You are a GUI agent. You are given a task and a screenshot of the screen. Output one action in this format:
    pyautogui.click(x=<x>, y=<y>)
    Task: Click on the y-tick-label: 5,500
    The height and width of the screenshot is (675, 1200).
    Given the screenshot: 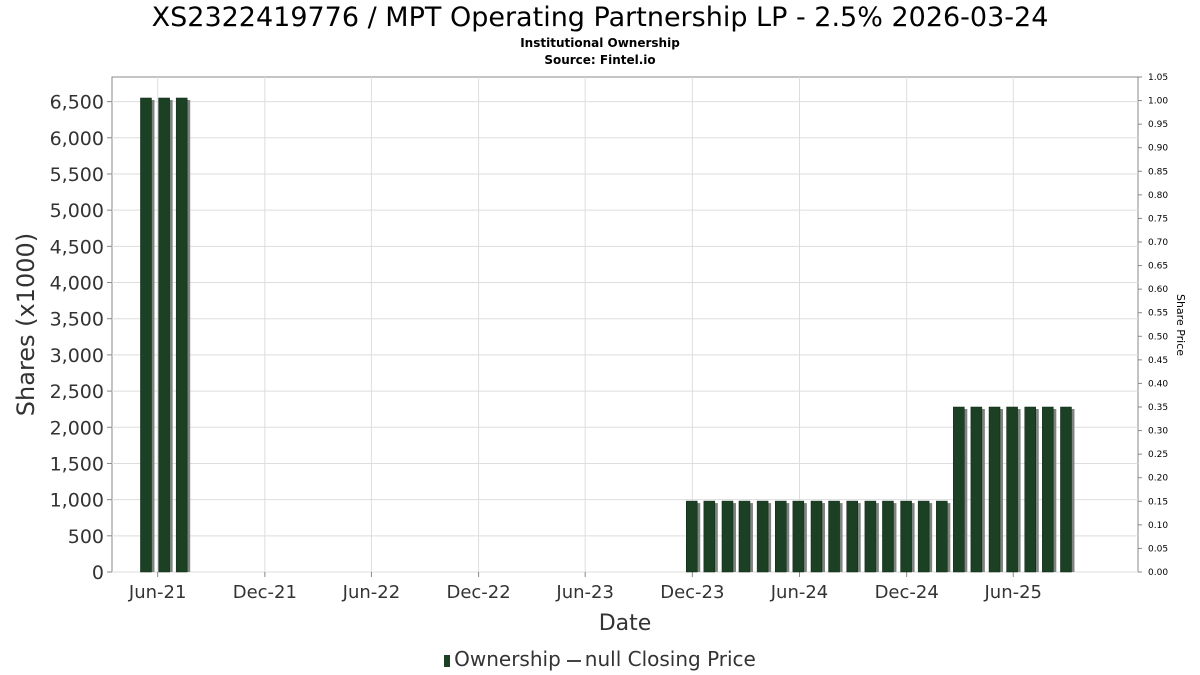 What is the action you would take?
    pyautogui.click(x=77, y=175)
    